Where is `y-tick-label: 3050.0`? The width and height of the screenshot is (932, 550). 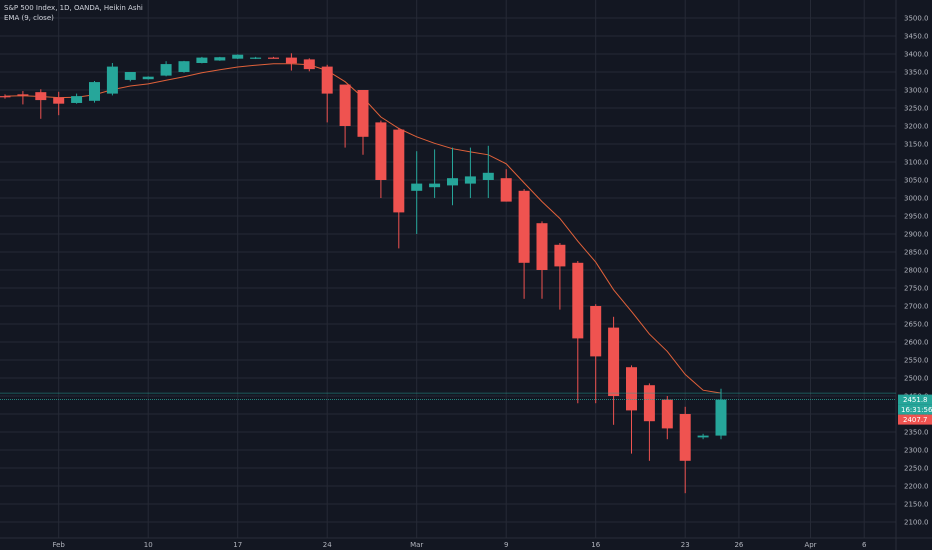
y-tick-label: 3050.0 is located at coordinates (916, 181).